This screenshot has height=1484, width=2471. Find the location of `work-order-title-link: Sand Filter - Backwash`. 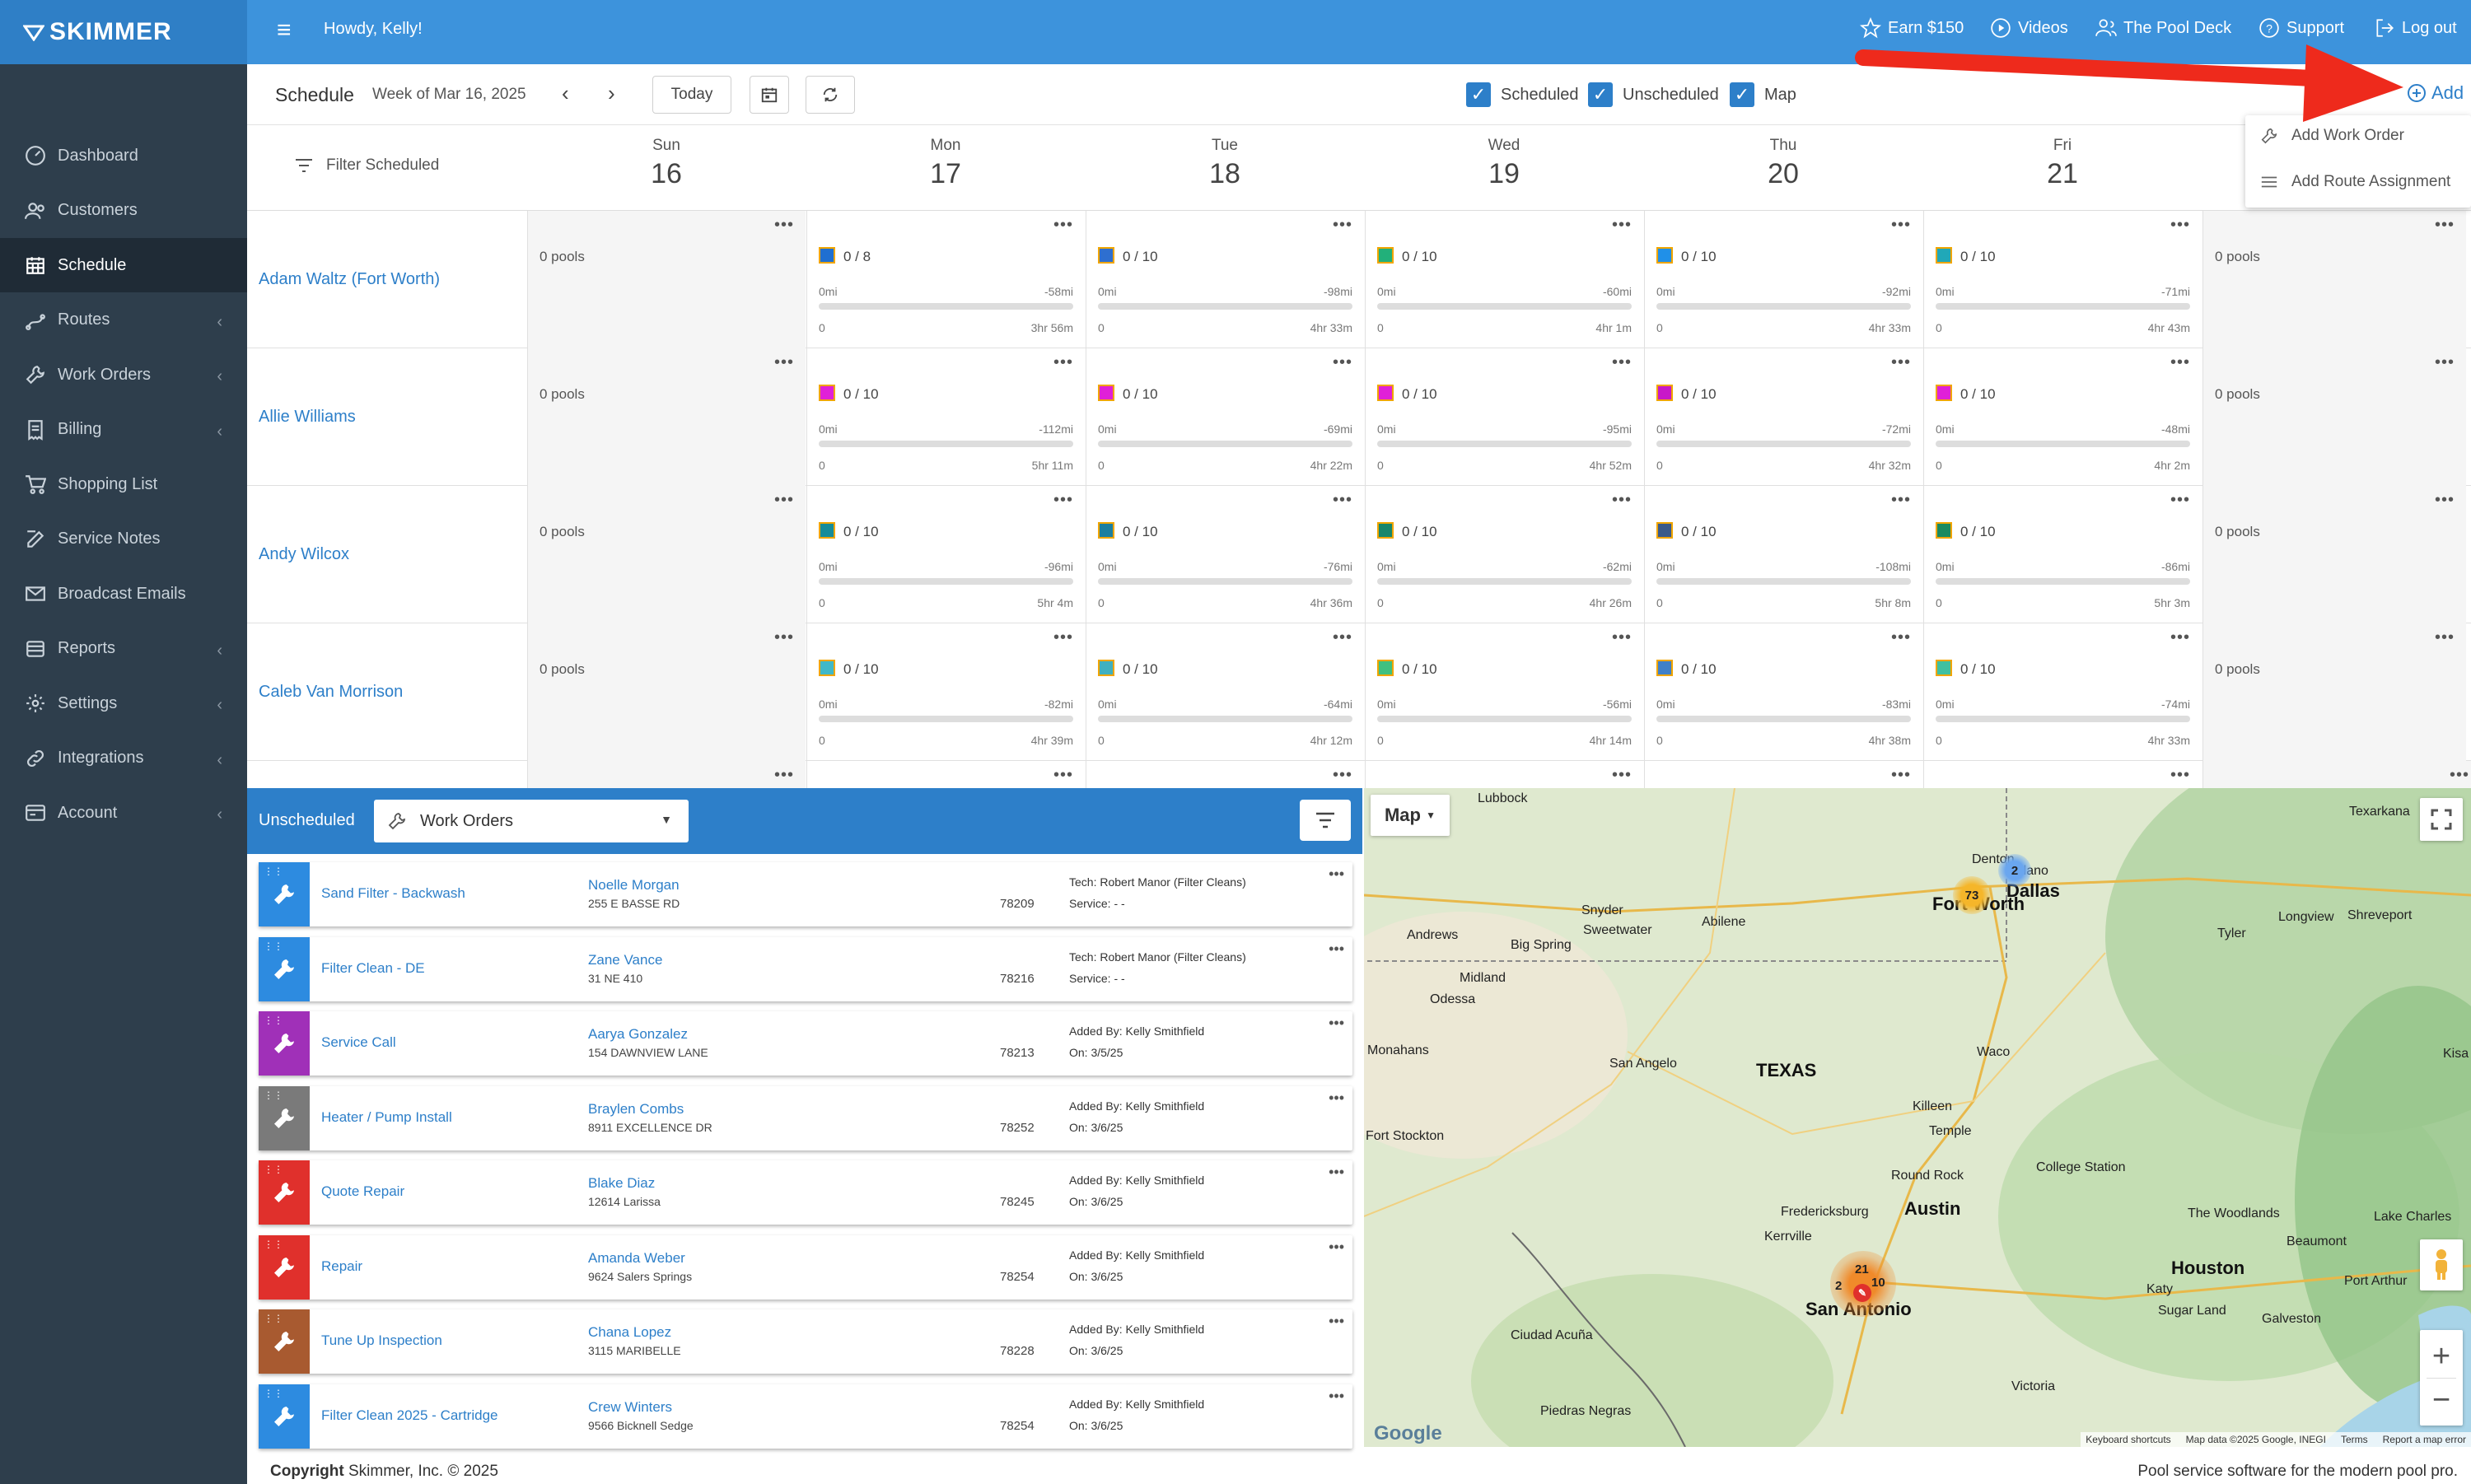

work-order-title-link: Sand Filter - Backwash is located at coordinates (393, 893).